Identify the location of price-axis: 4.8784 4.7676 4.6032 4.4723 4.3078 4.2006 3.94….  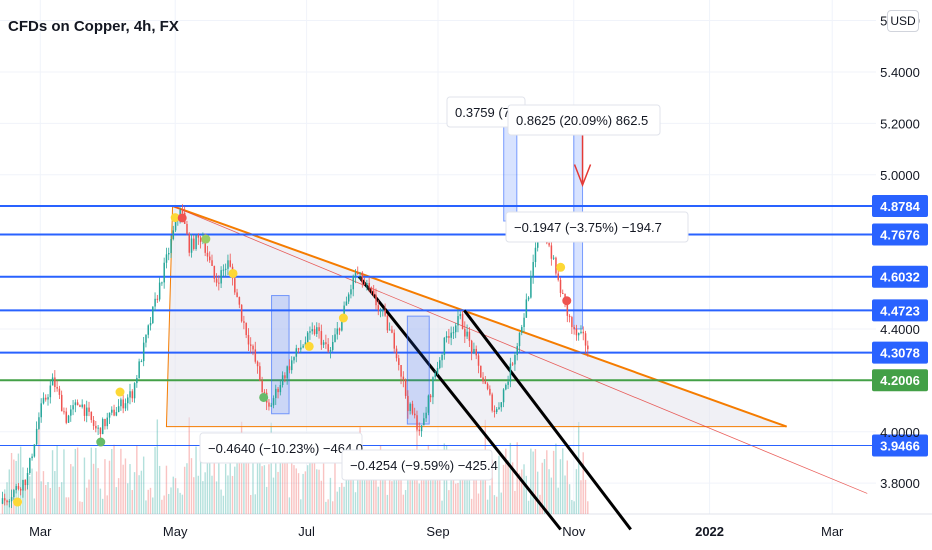
(900, 253).